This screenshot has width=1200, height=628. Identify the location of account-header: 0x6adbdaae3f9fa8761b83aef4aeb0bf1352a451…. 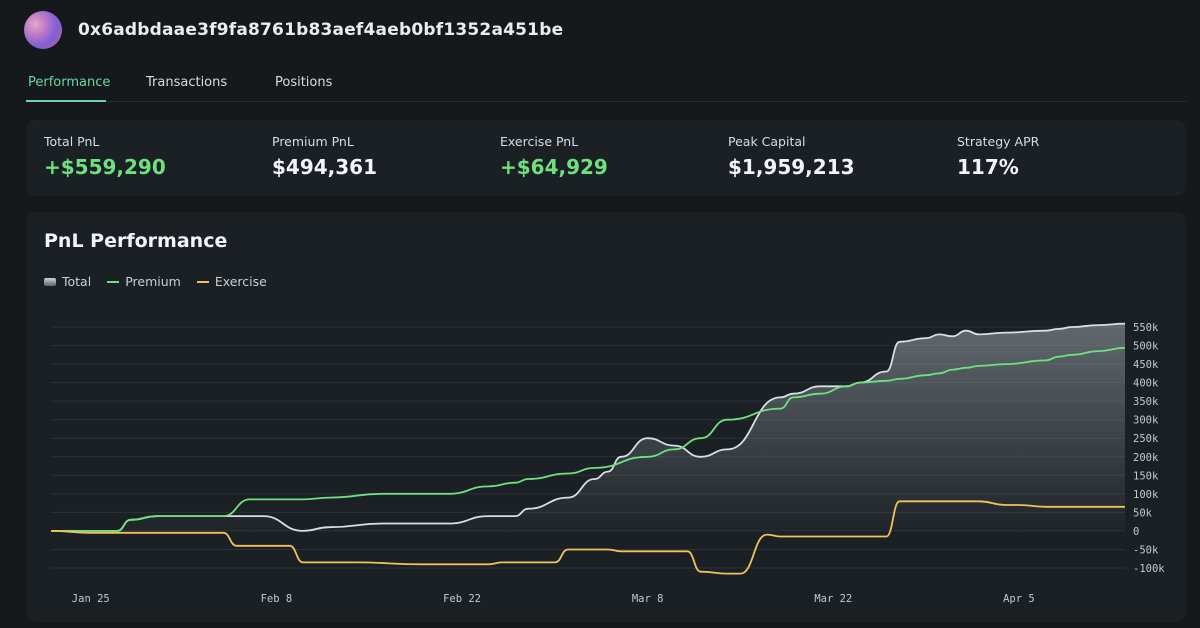
(293, 30).